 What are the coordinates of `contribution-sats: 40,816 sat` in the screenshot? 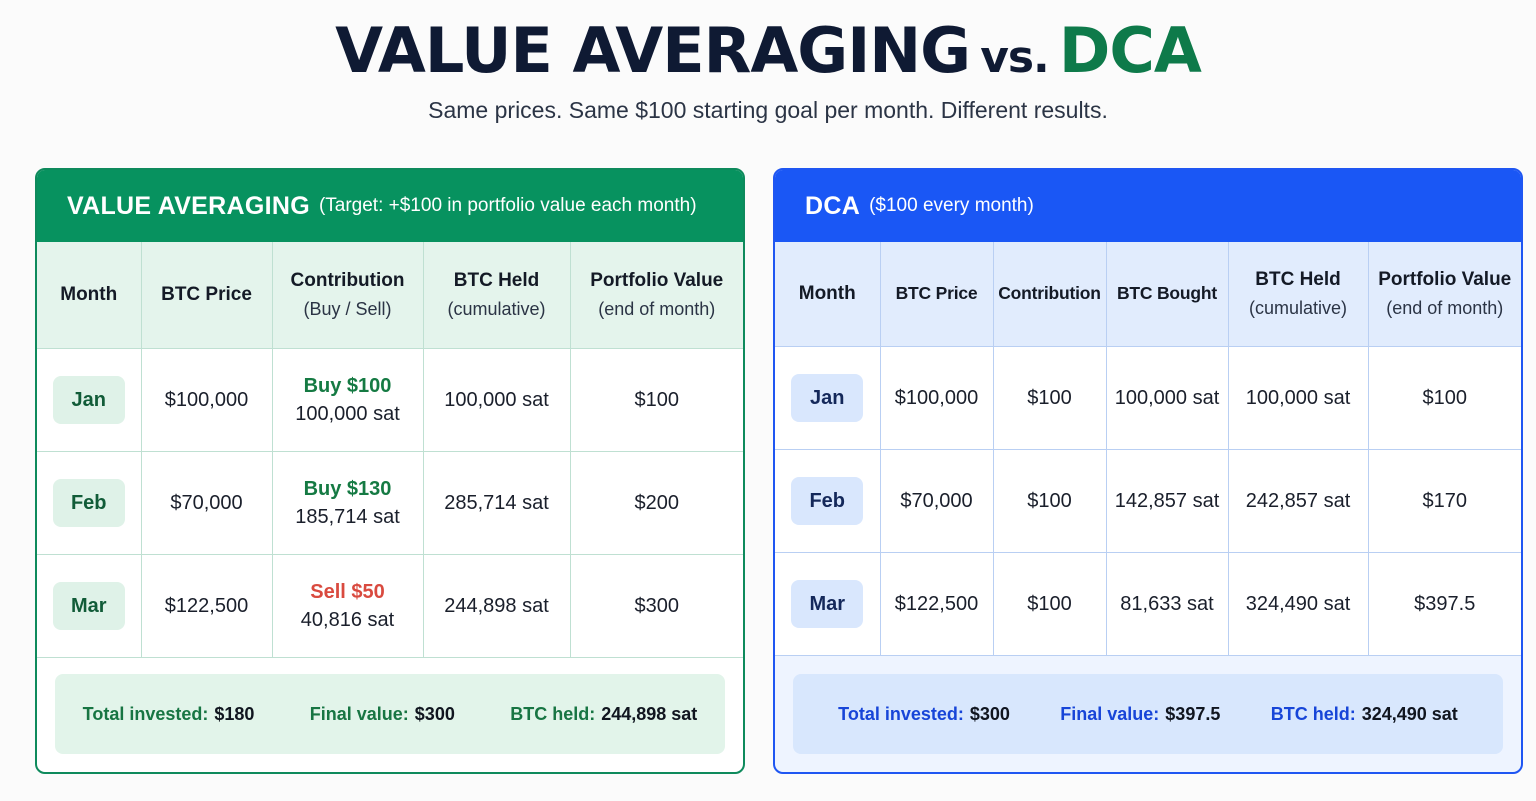 It's located at (347, 619).